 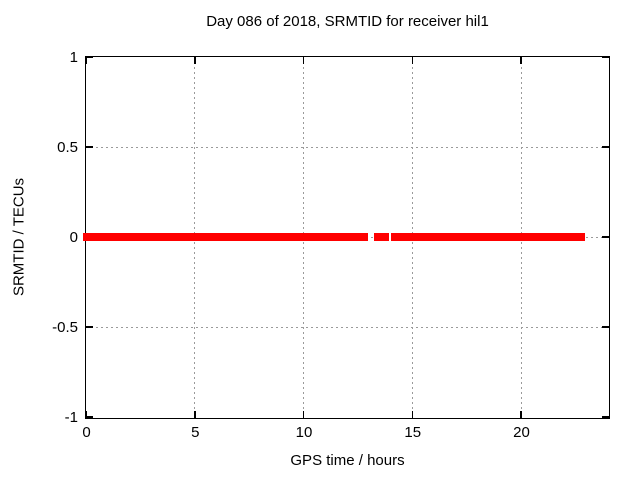 I want to click on x-tick-label: 5, so click(x=195, y=432).